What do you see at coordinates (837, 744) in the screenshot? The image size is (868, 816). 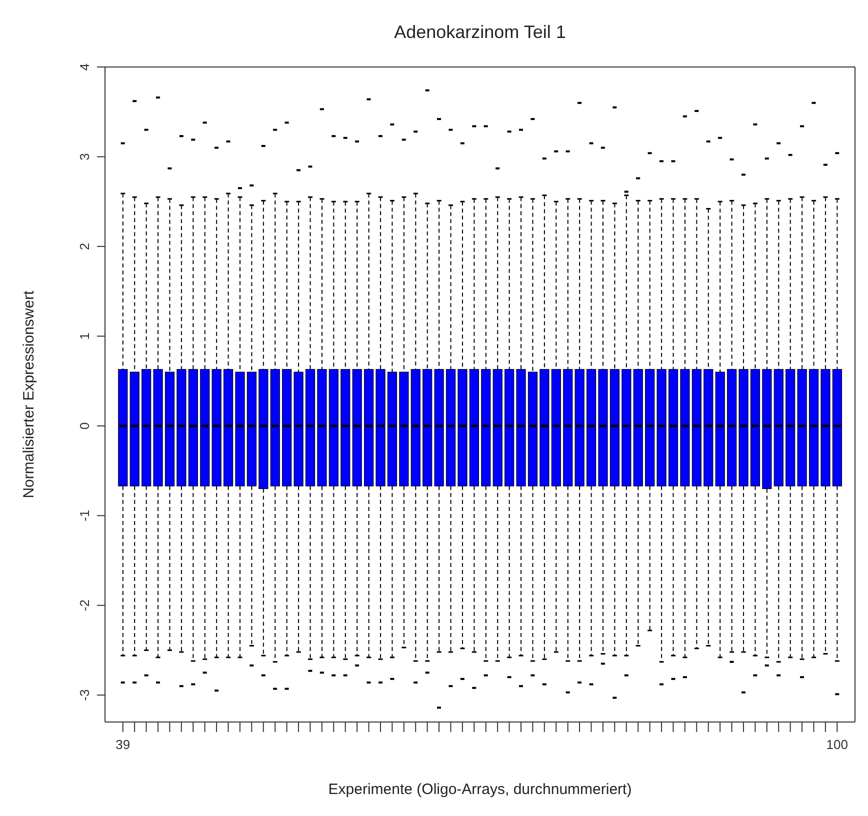 I see `x-tick-label: 100` at bounding box center [837, 744].